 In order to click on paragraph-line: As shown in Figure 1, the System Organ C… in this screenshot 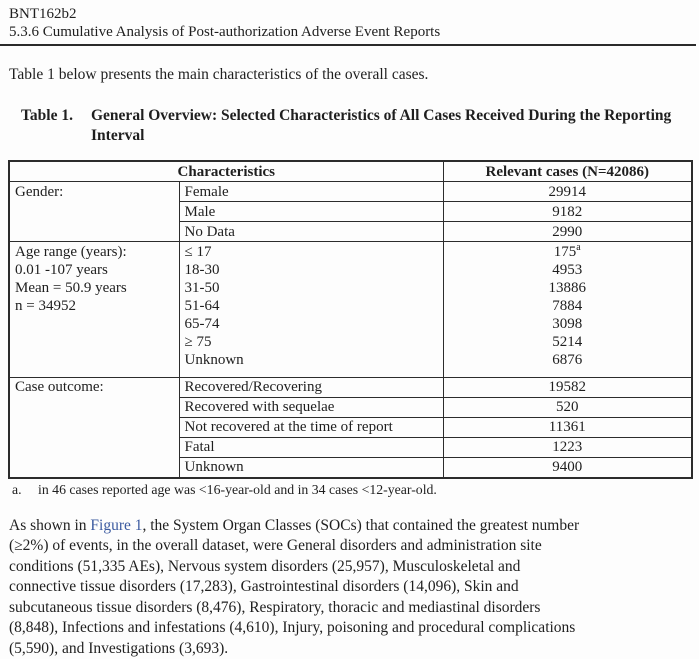, I will do `click(350, 526)`.